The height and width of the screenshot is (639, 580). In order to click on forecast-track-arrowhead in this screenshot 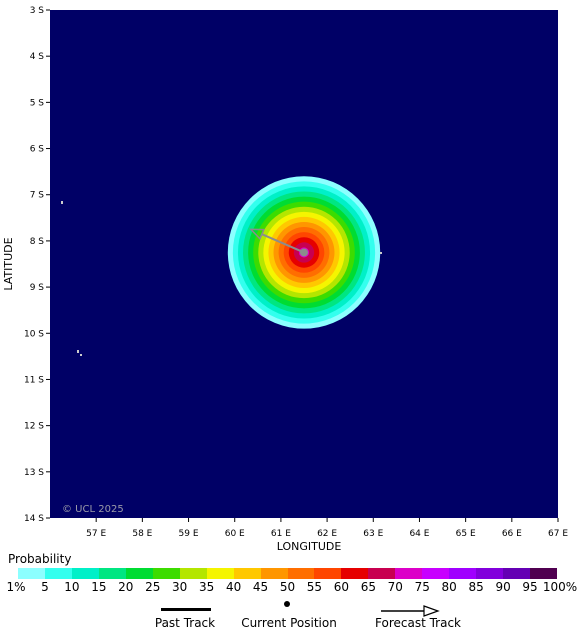, I will do `click(257, 234)`.